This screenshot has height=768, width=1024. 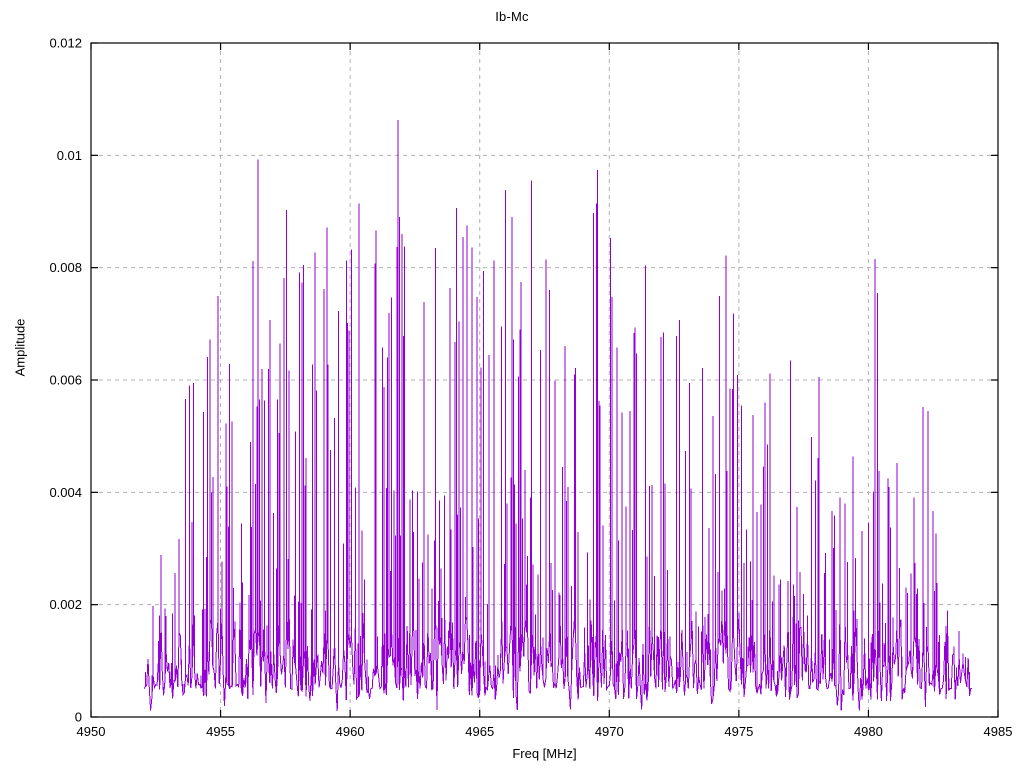 What do you see at coordinates (868, 731) in the screenshot?
I see `svg-text: 4980` at bounding box center [868, 731].